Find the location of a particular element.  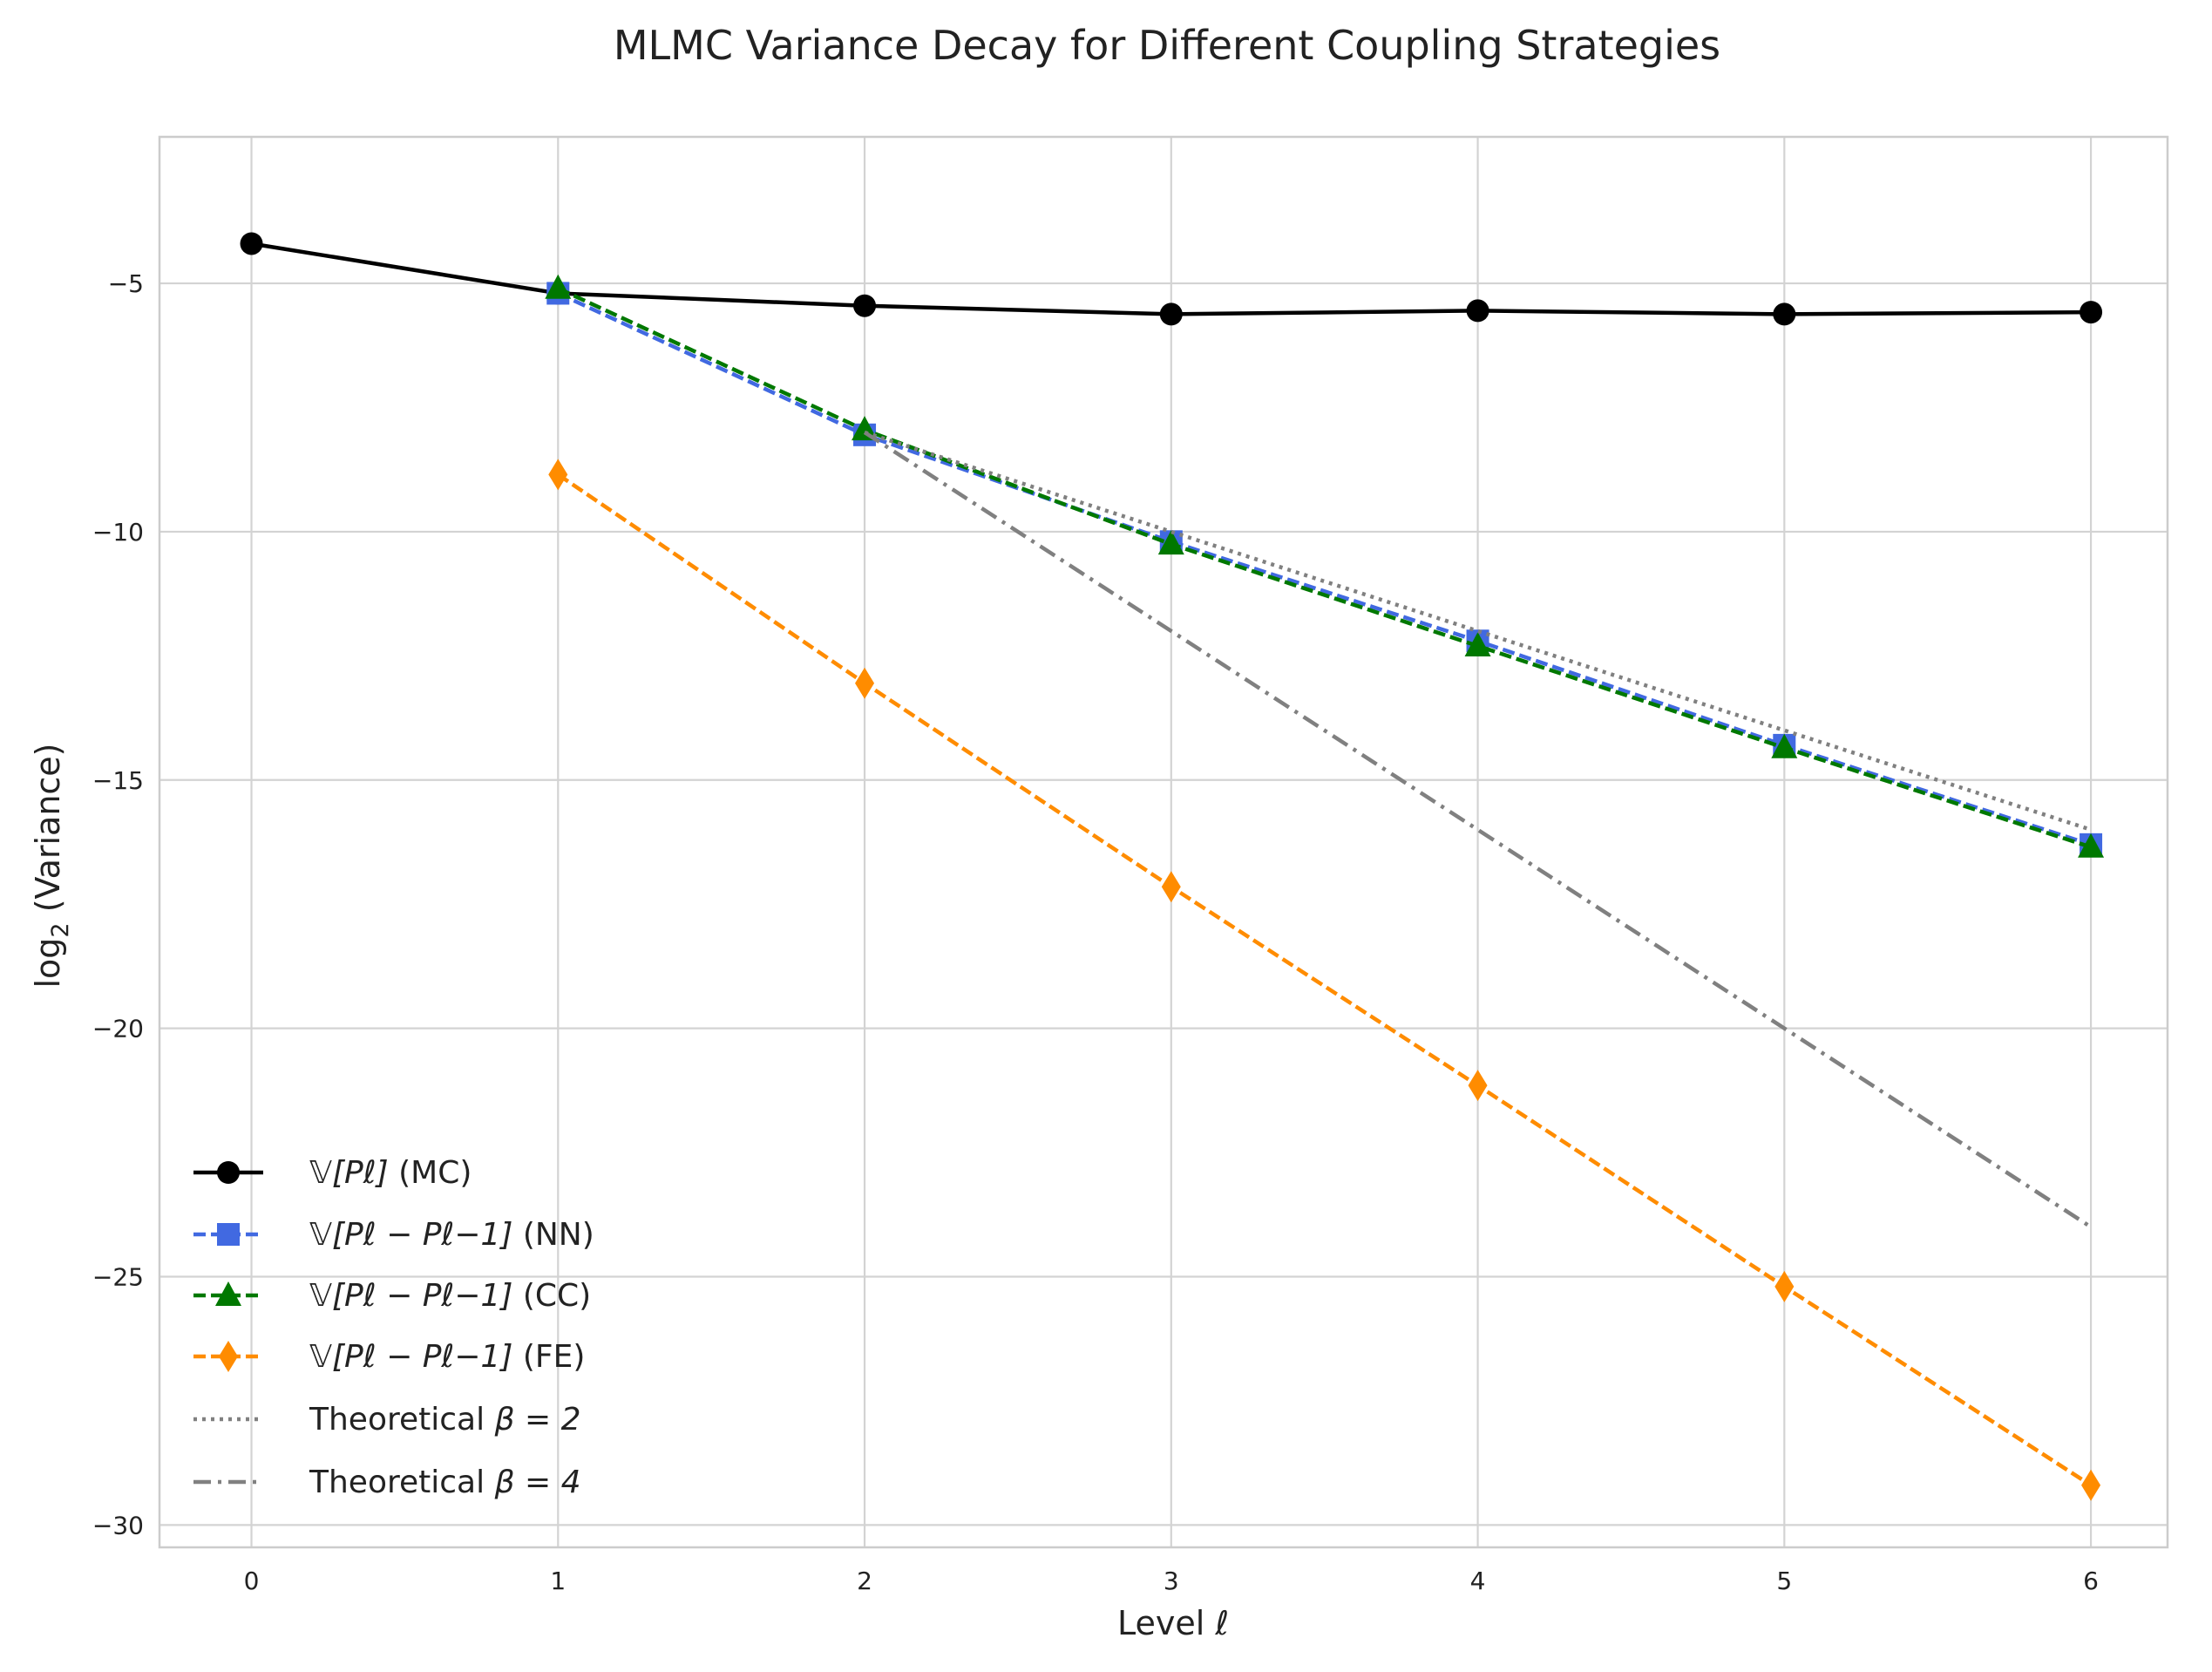

y-tick-label: −30 is located at coordinates (118, 1525).